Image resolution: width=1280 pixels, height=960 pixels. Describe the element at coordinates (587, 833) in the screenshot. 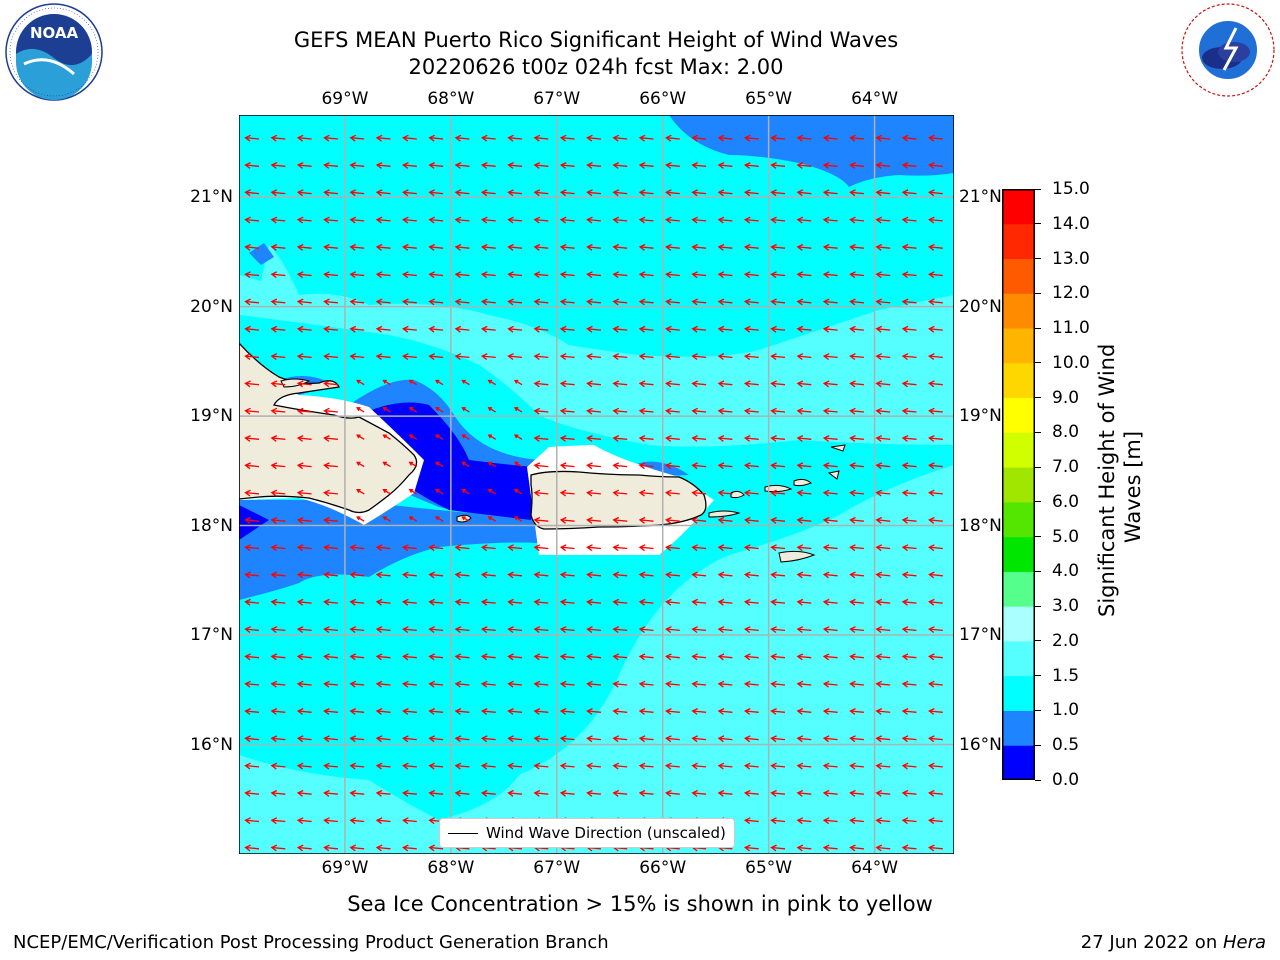

I see `map-legend: Wind Wave Direction (unscaled)` at that location.